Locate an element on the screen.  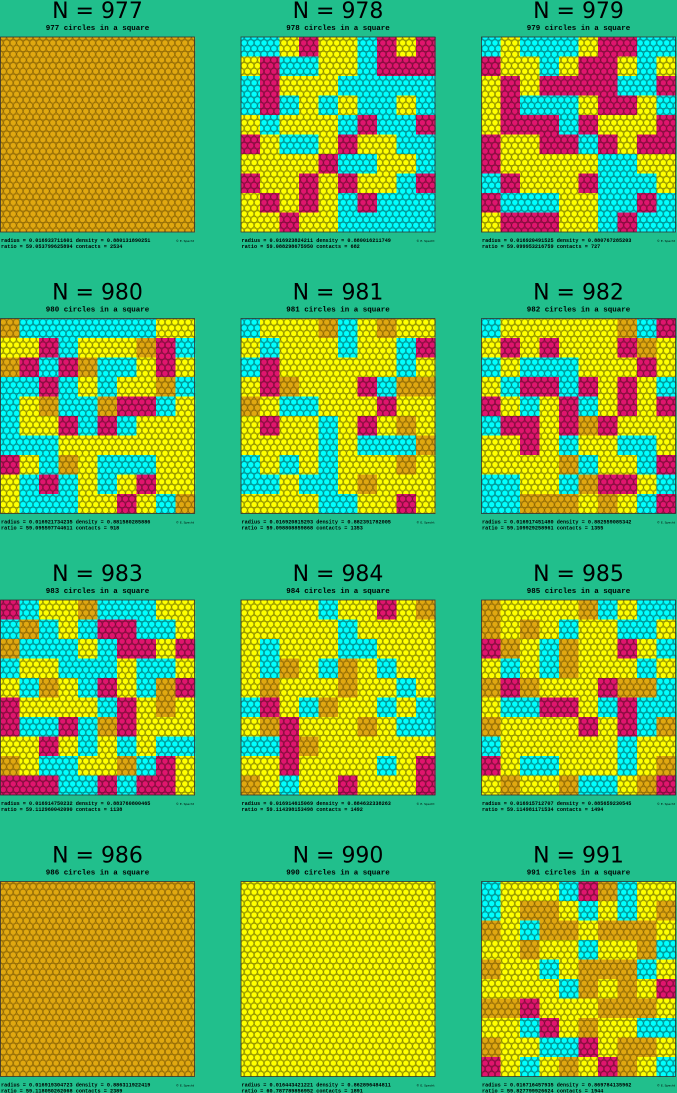
panel-title: N = 981 is located at coordinates (338, 293).